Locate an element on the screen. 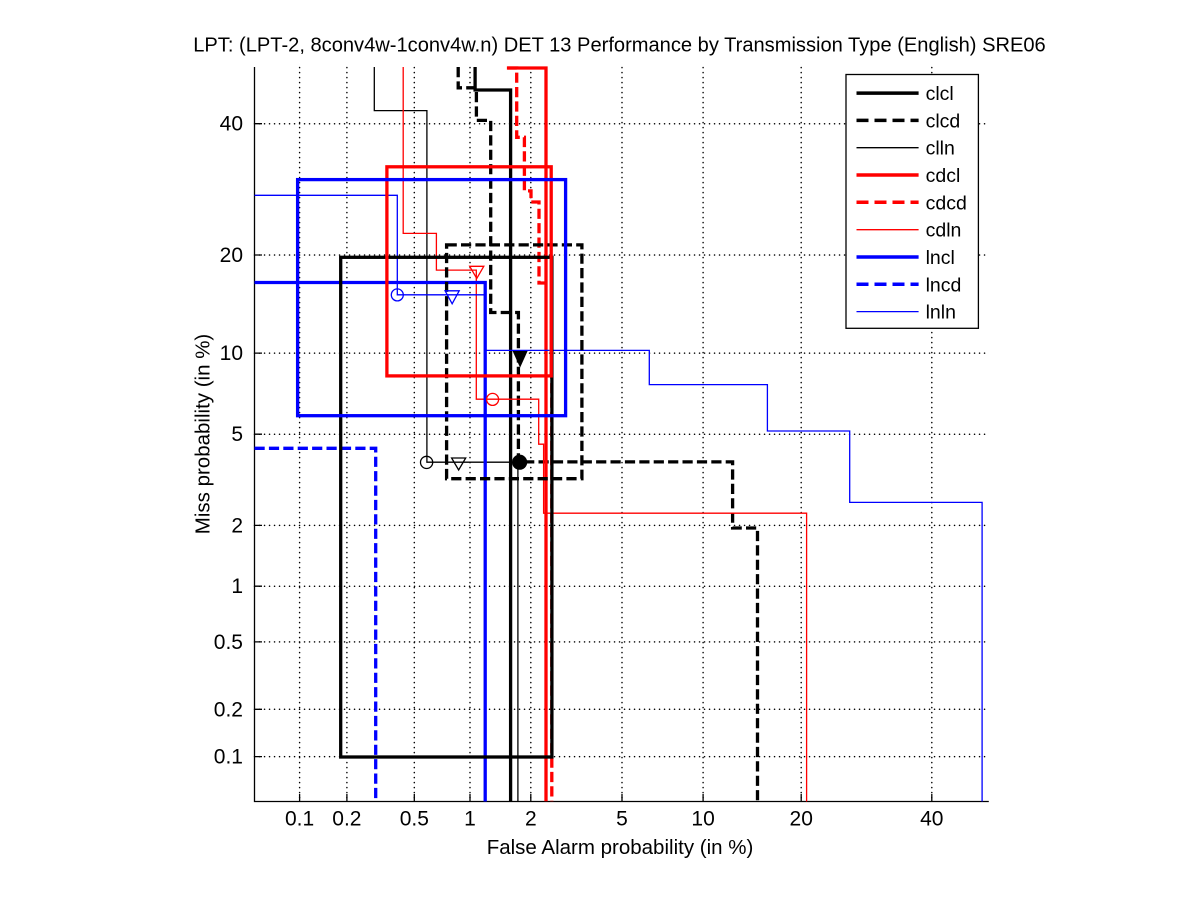  svg-text: cdln is located at coordinates (944, 231).